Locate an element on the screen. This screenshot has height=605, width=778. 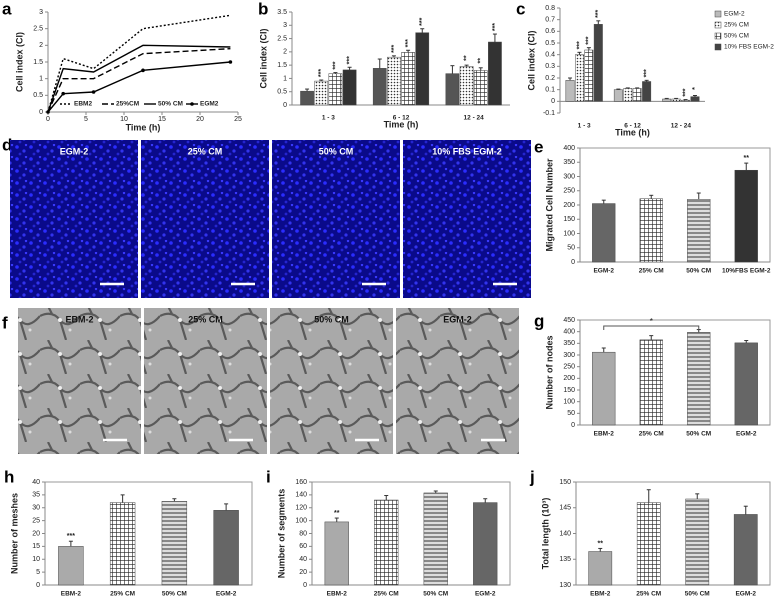
x-axis-label: Time (h) is located at coordinates (632, 132).